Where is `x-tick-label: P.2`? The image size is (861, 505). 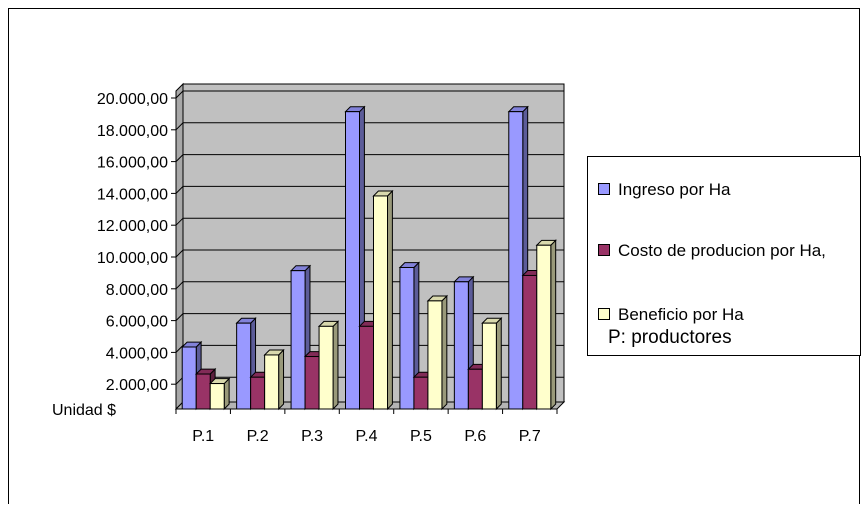 x-tick-label: P.2 is located at coordinates (258, 436).